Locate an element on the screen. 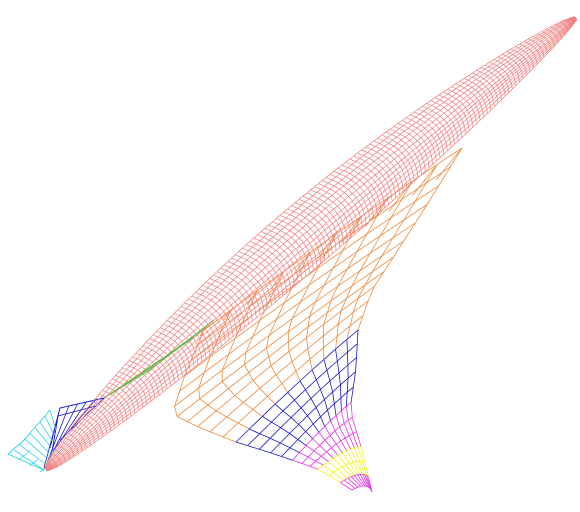 Image resolution: width=580 pixels, height=512 pixels. wing-rib is located at coordinates (322, 431).